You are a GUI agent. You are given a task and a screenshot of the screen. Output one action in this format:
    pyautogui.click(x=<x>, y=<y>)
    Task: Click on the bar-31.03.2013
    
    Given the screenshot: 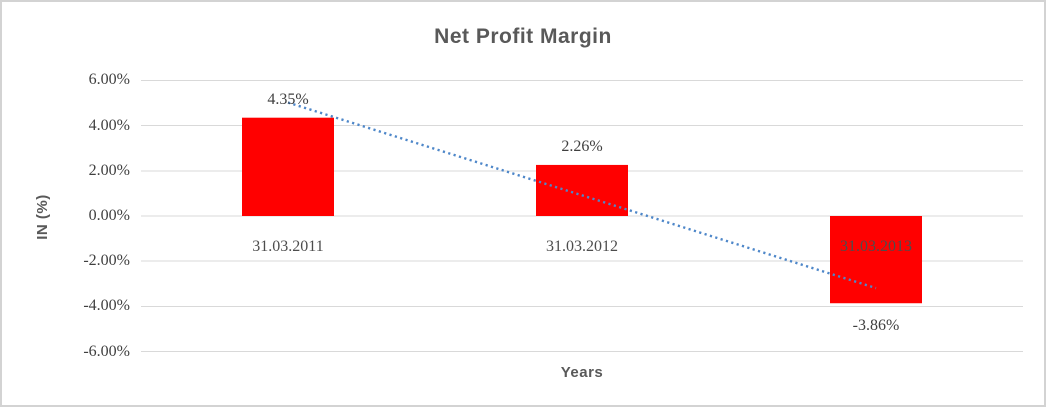 What is the action you would take?
    pyautogui.click(x=876, y=260)
    